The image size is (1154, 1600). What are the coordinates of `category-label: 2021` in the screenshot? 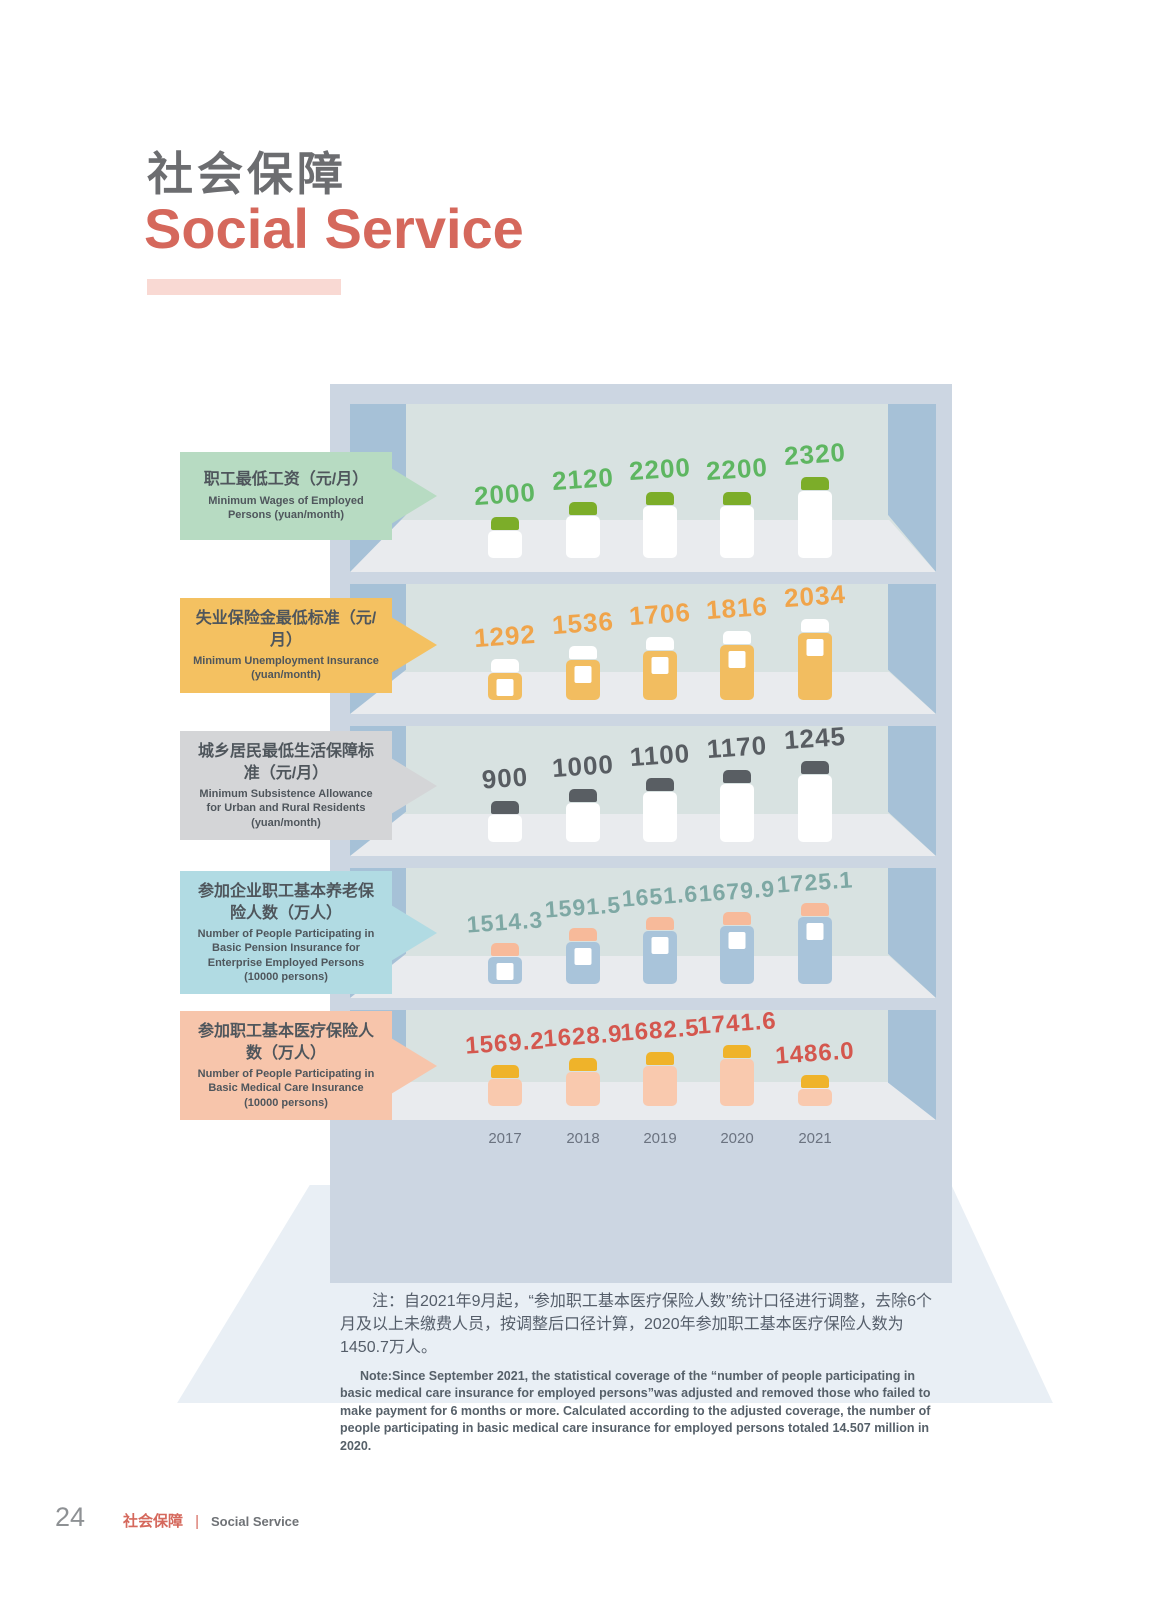 It's located at (815, 1138).